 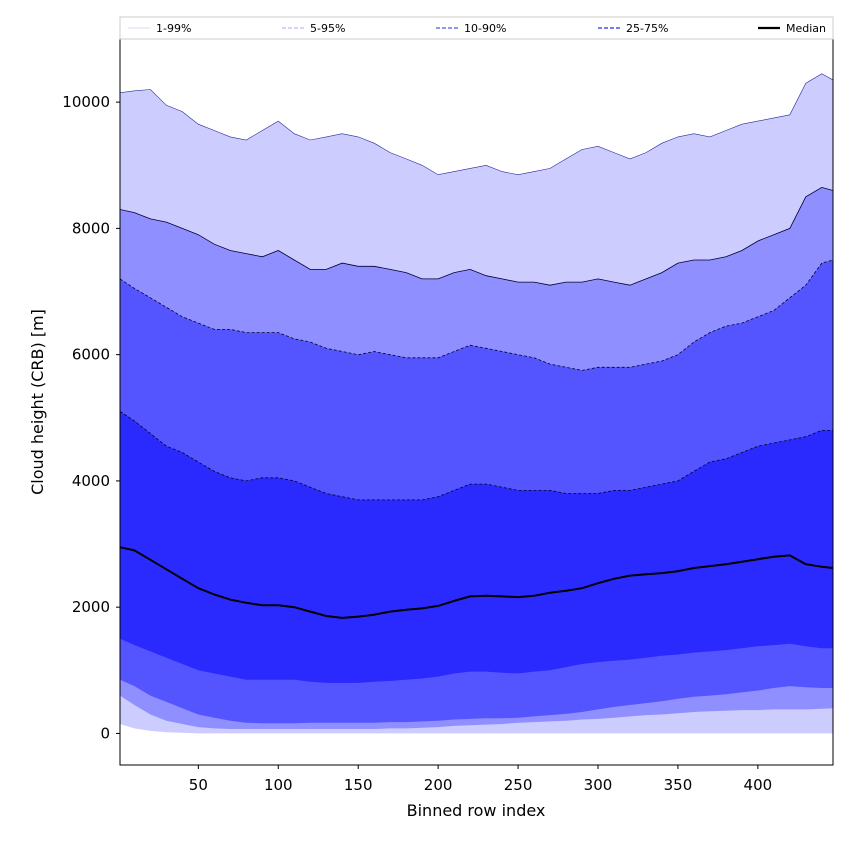 I want to click on median-layer, so click(x=476, y=582).